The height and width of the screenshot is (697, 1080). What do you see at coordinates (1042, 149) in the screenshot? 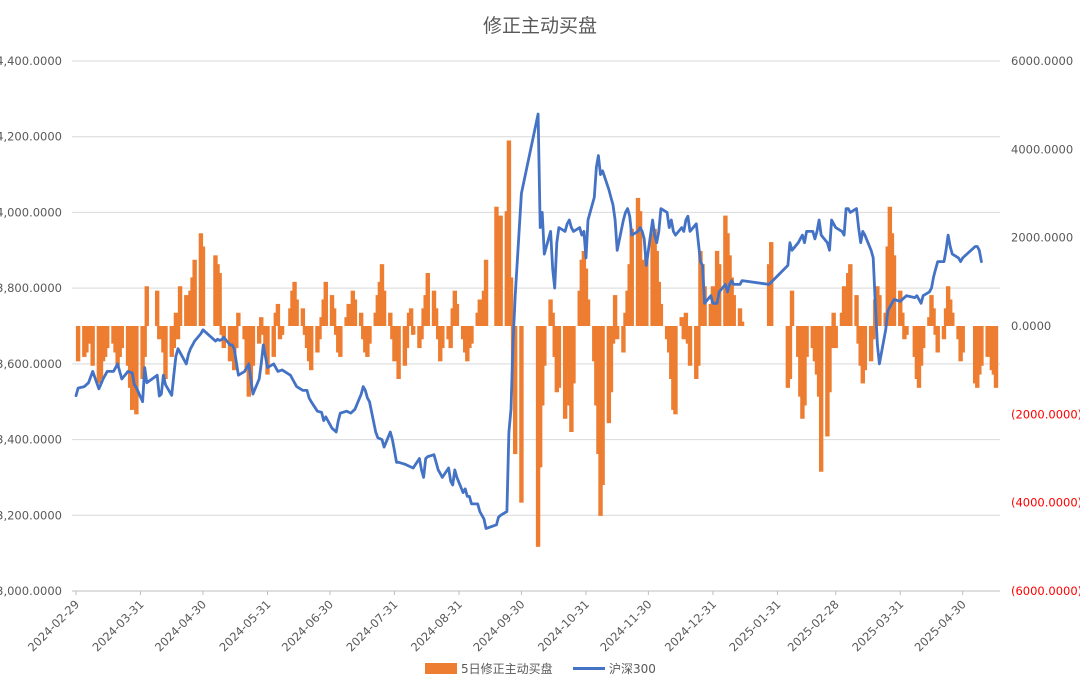
I see `right-axis-tick-label: 4000.0000` at bounding box center [1042, 149].